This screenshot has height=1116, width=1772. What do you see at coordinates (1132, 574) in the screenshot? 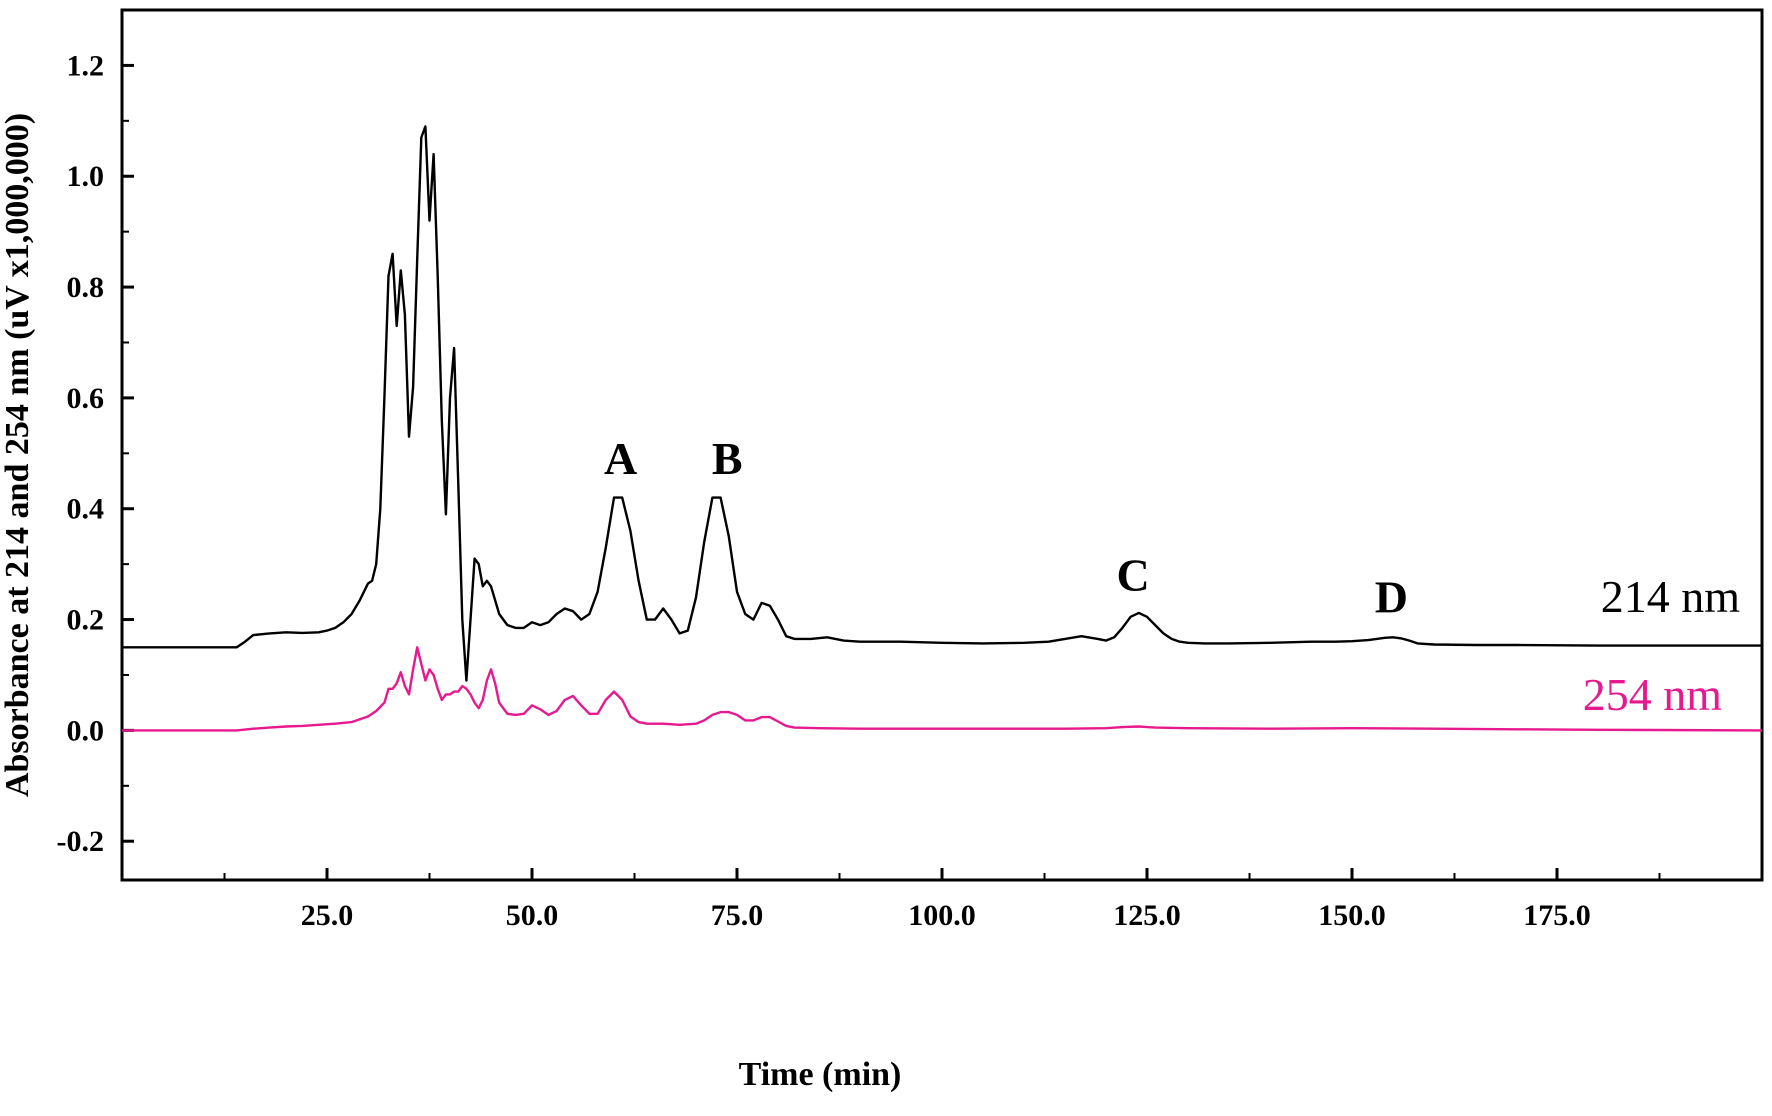
I see `peak-label-c: C` at bounding box center [1132, 574].